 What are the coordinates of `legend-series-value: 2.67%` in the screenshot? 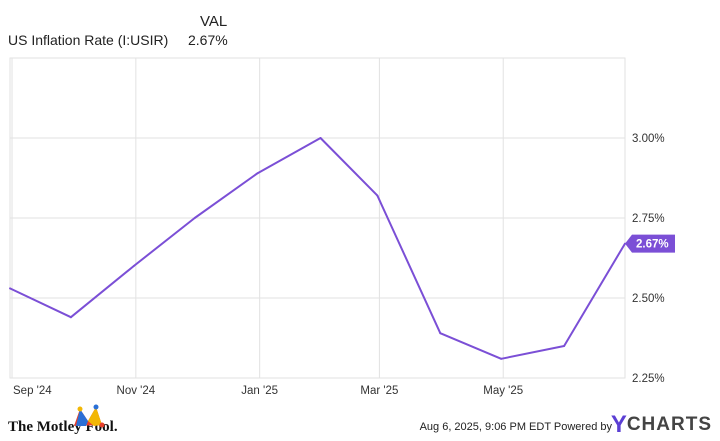 It's located at (208, 40).